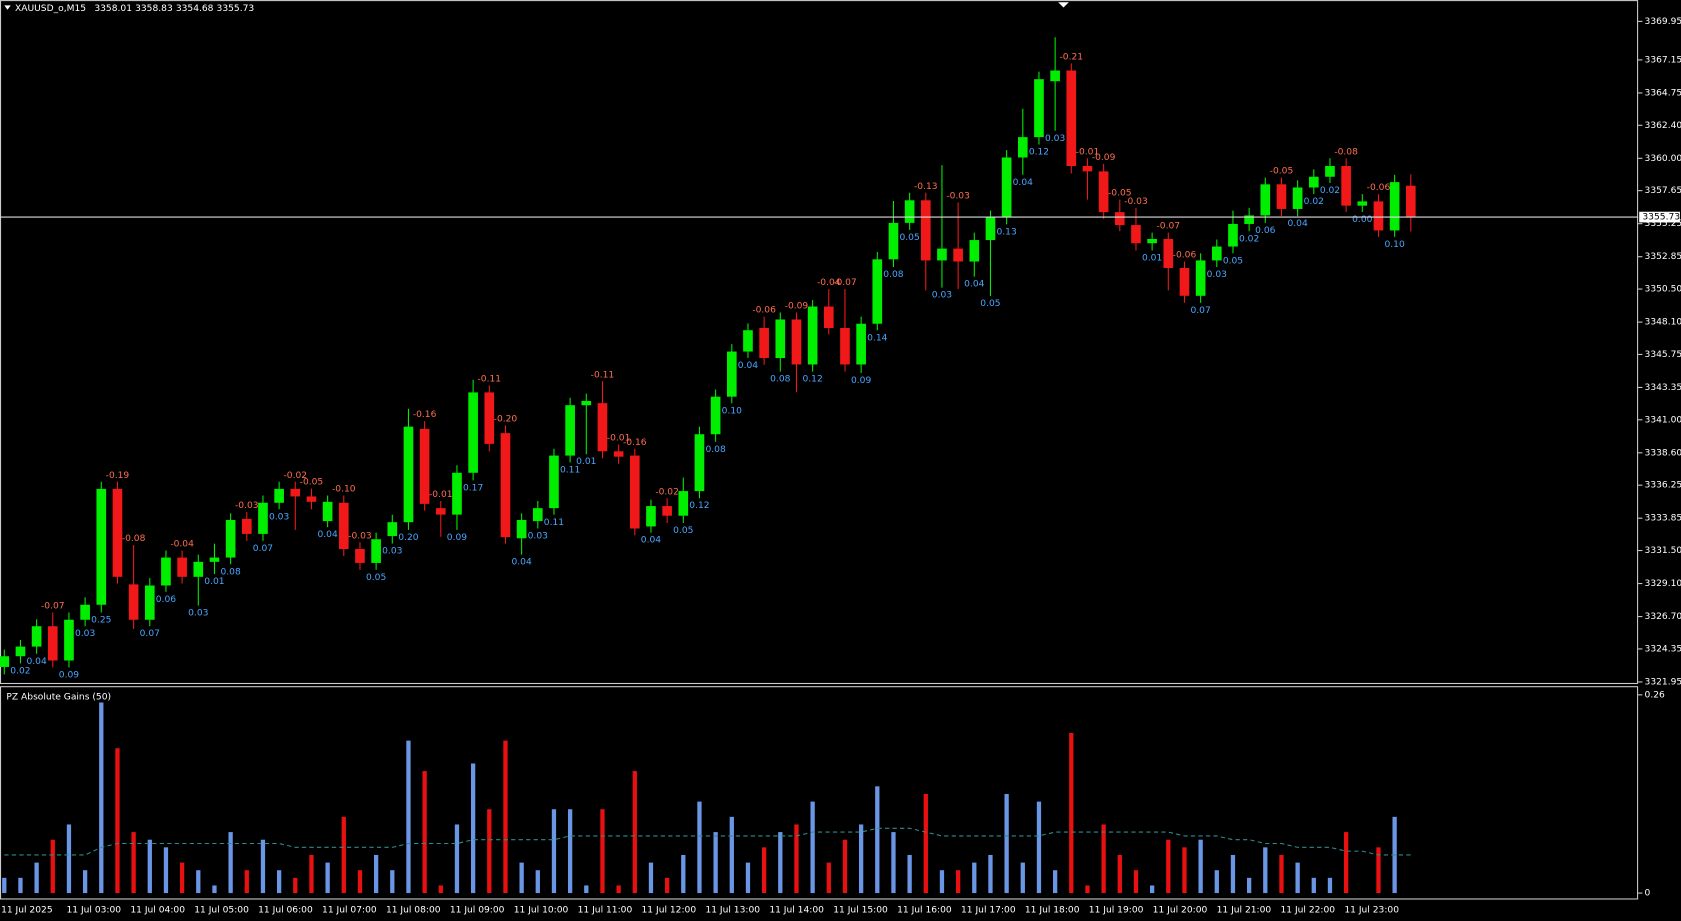 This screenshot has height=921, width=1681. I want to click on y-tick-label: 3345.75, so click(1663, 355).